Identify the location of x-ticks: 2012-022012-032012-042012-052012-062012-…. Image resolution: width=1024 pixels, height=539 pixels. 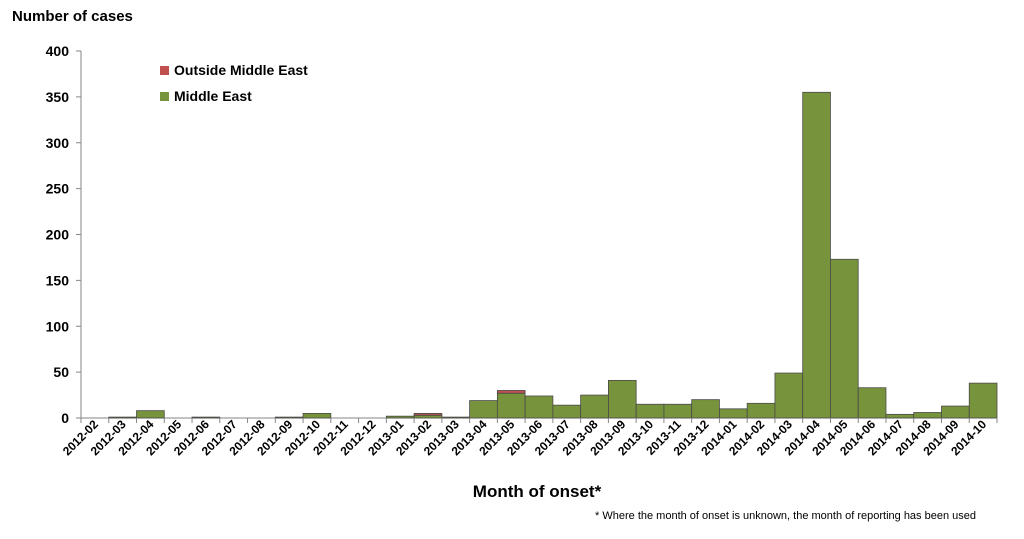
(529, 437).